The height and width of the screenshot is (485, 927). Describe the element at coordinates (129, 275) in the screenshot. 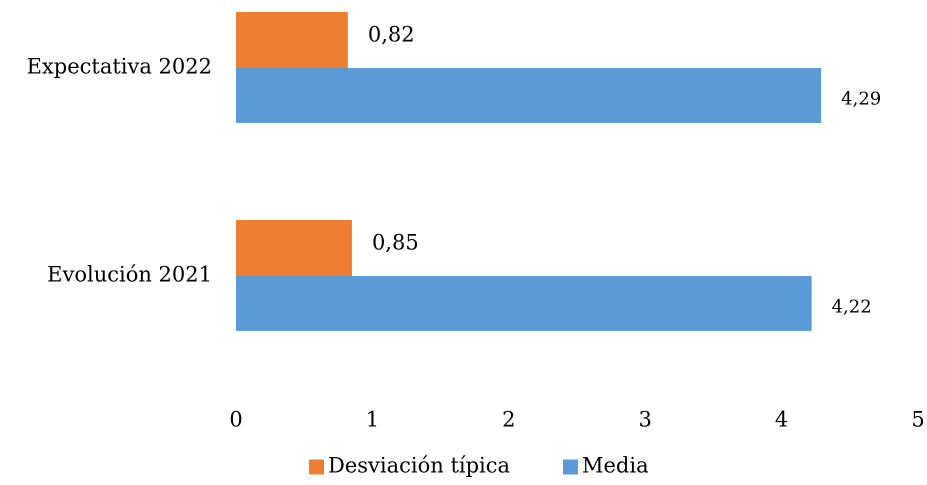

I see `category-label-evolucion-2021: Evolución 2021` at that location.